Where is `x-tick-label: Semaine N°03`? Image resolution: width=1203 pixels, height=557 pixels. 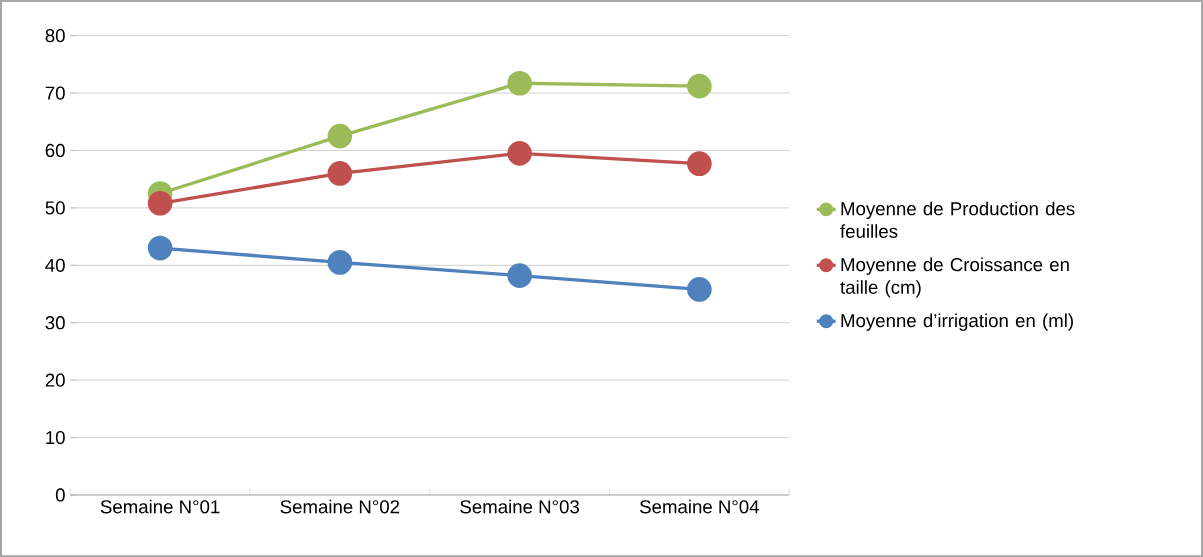 x-tick-label: Semaine N°03 is located at coordinates (519, 506).